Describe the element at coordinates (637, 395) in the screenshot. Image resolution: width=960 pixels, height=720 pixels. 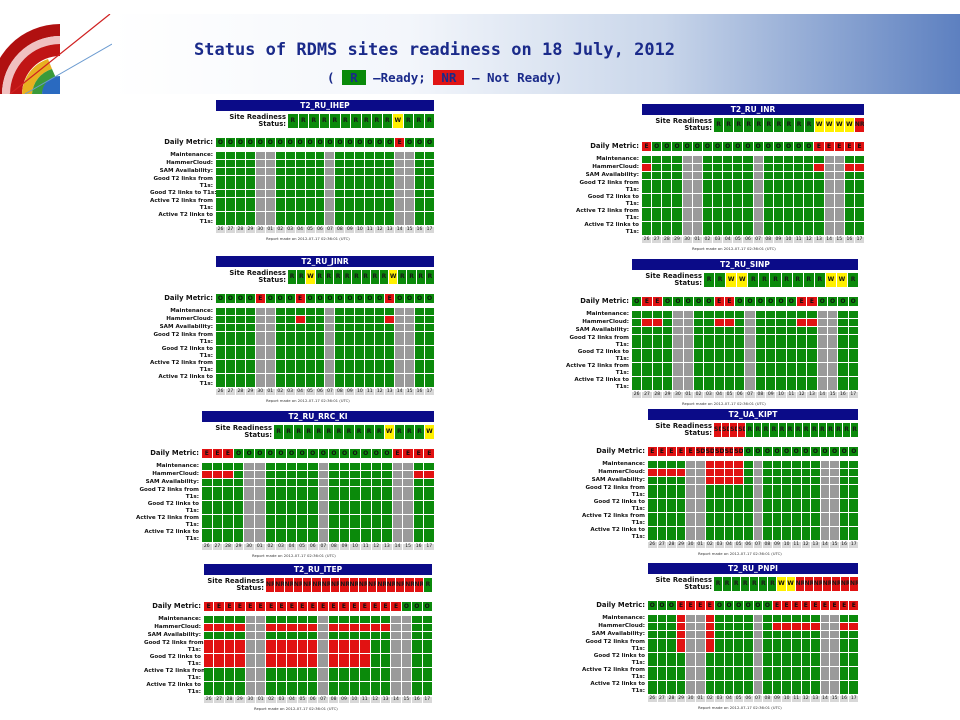
I see `date-label: 26` at that location.